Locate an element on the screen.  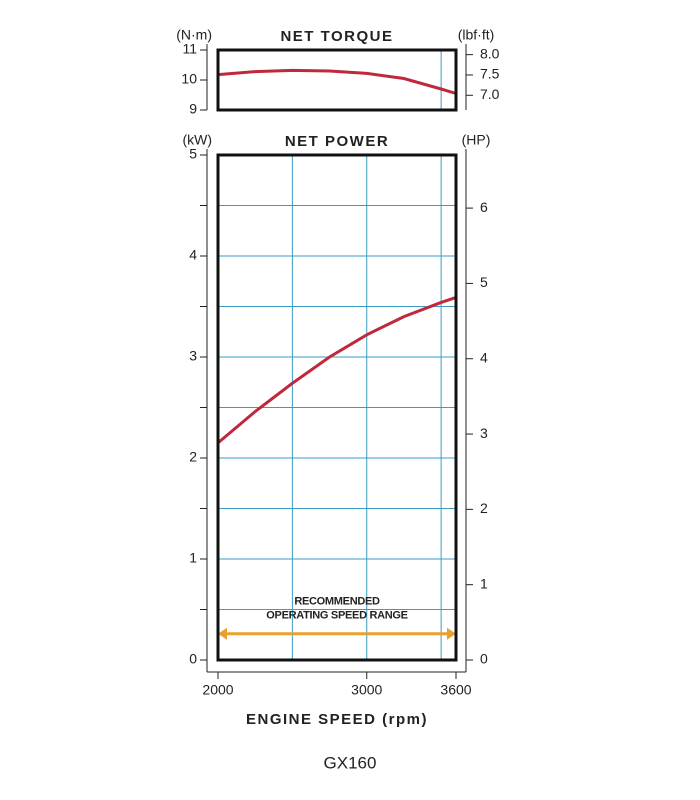
y2-axis-label: (HP) is located at coordinates (476, 140).